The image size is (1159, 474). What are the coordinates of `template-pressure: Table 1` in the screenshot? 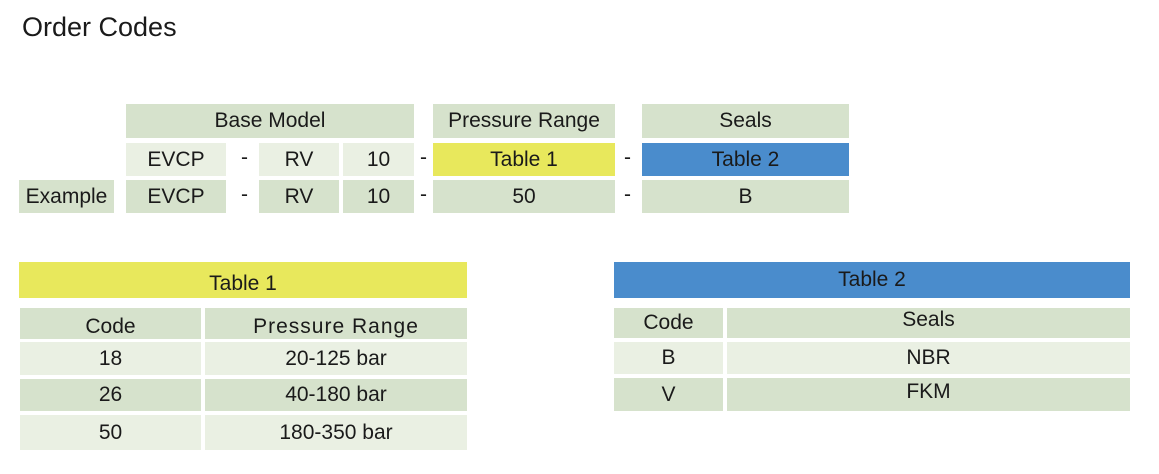 It's located at (524, 159).